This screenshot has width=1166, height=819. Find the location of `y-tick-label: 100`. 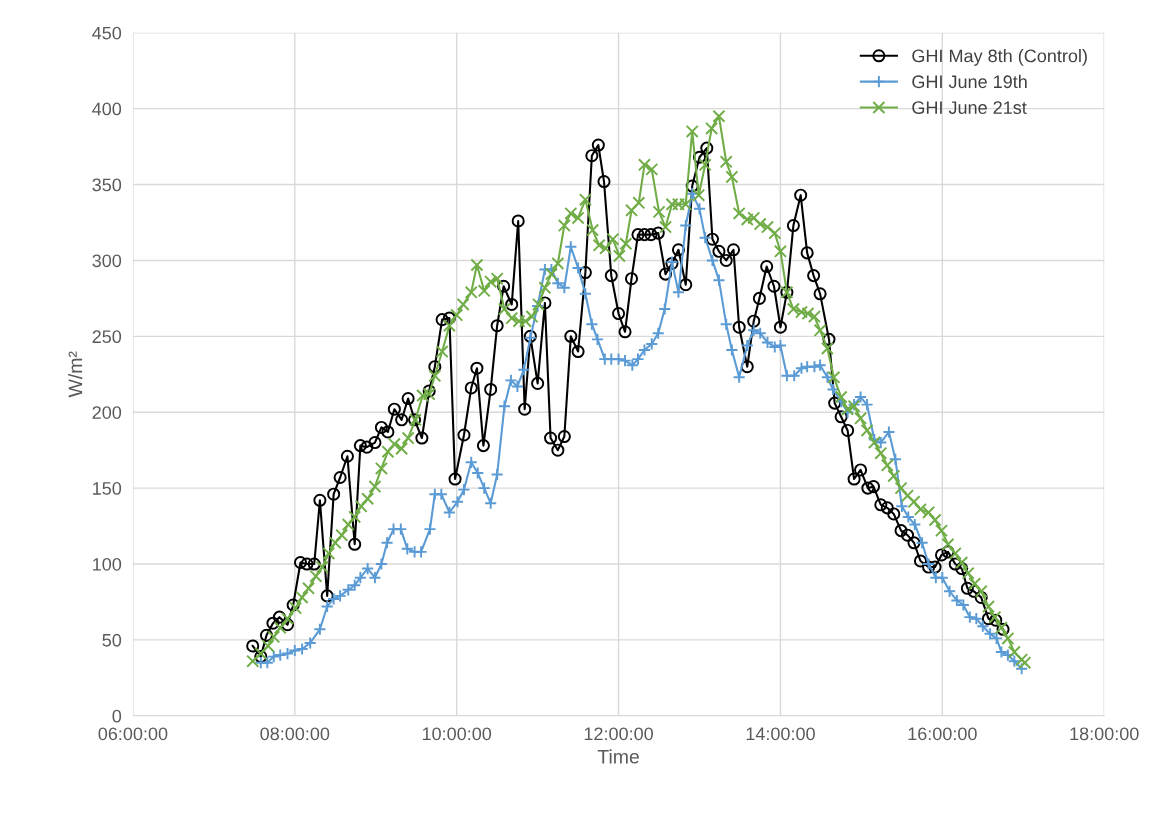

y-tick-label: 100 is located at coordinates (107, 564).